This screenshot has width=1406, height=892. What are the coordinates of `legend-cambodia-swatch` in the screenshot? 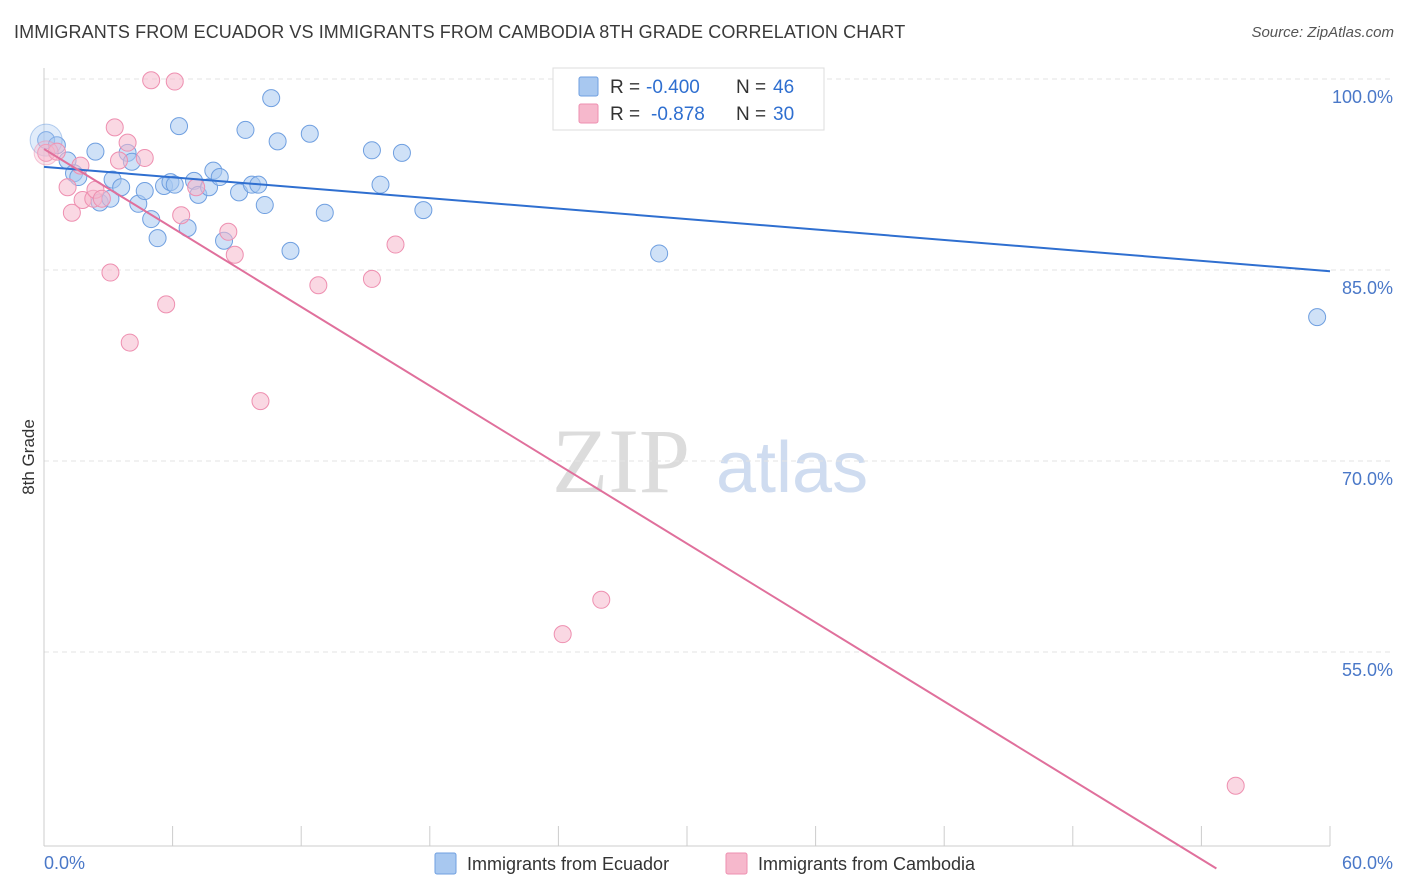 It's located at (736, 863).